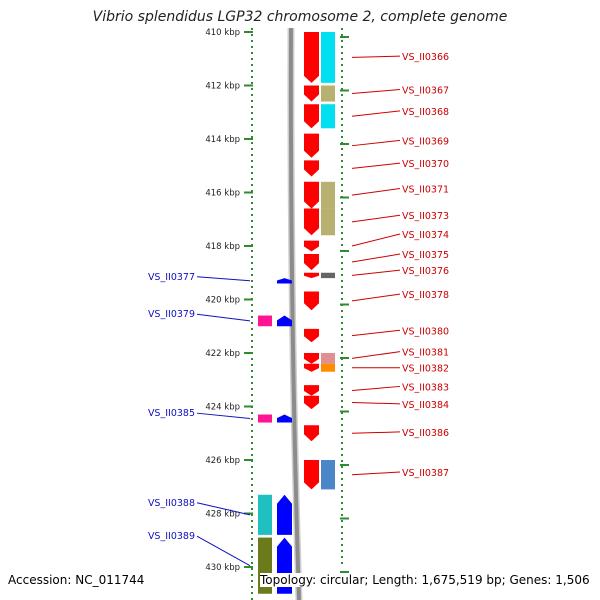 Image resolution: width=600 pixels, height=600 pixels. I want to click on scale-tick-label: 426 kbp, so click(222, 461).